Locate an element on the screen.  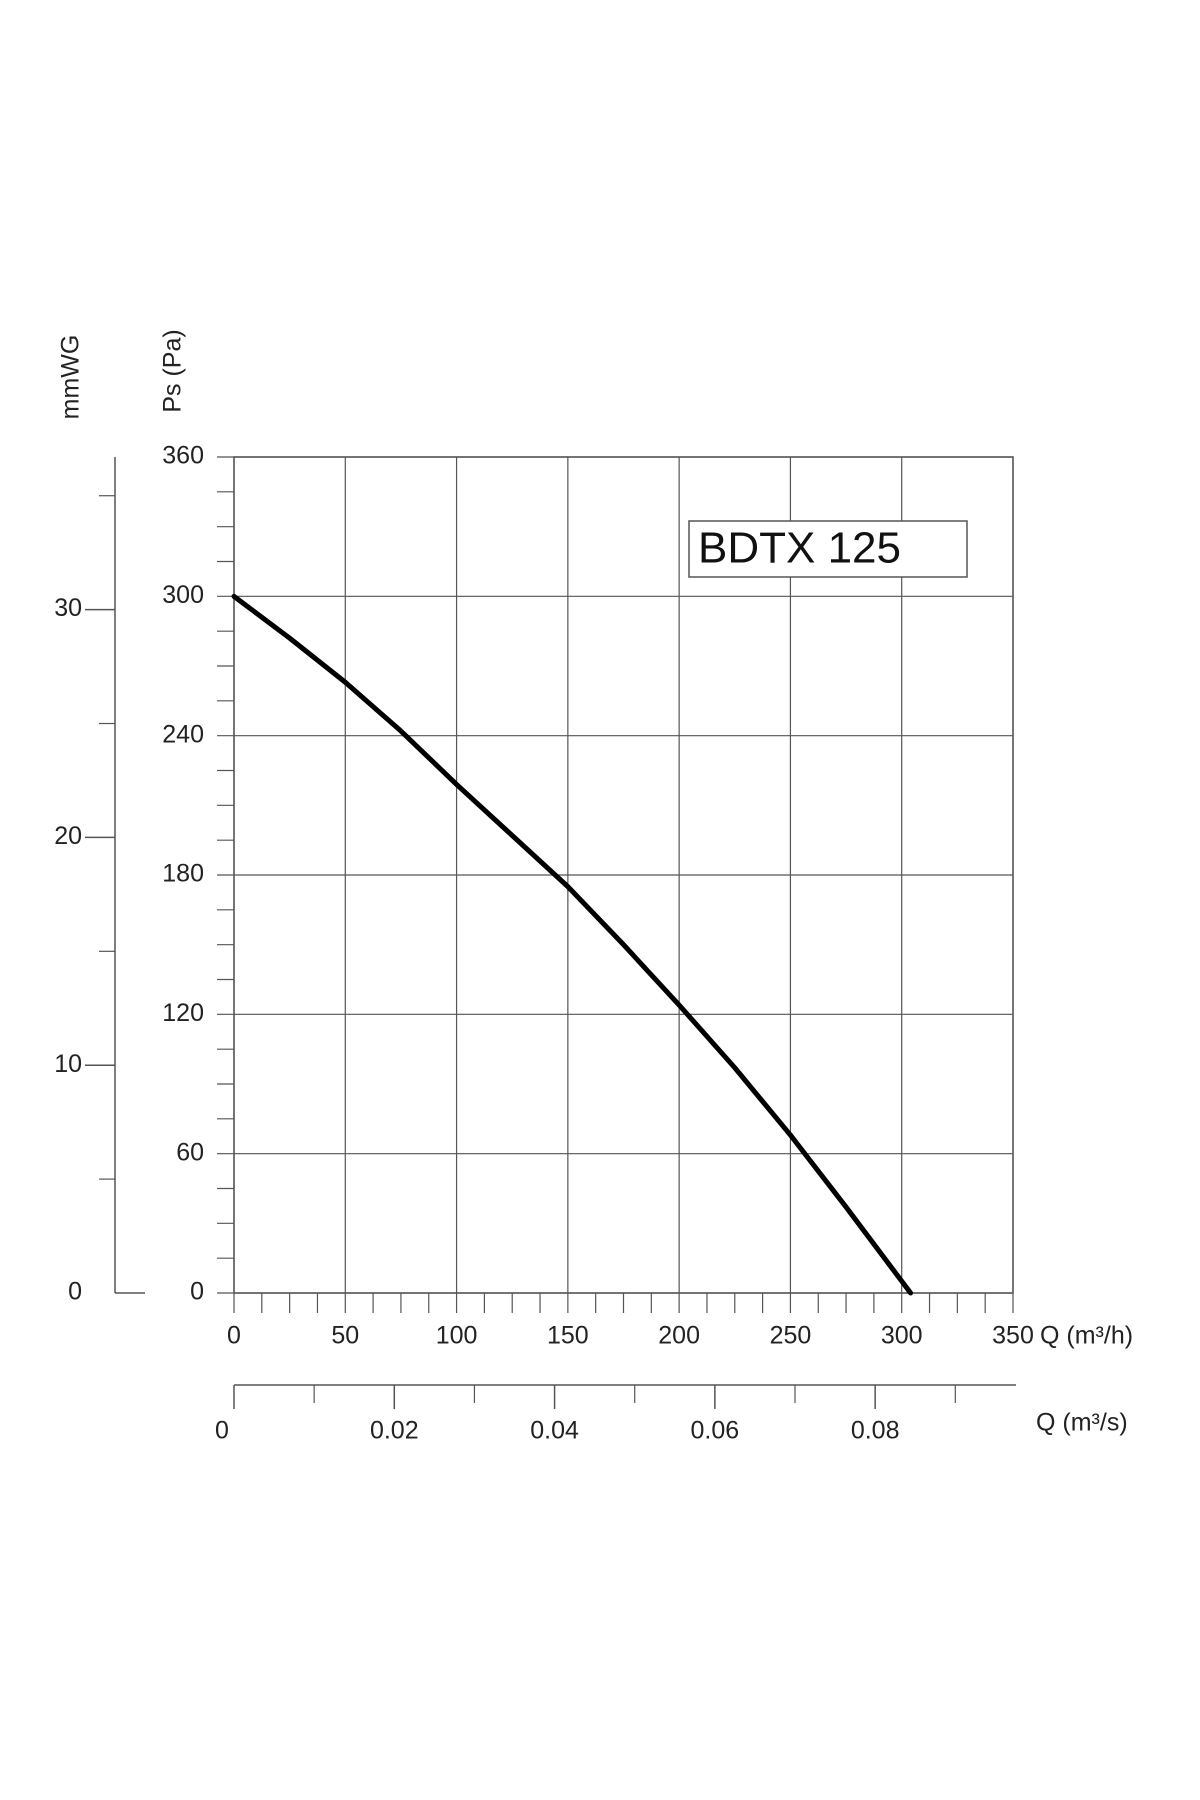
y2-tick-label: 30 is located at coordinates (68, 608).